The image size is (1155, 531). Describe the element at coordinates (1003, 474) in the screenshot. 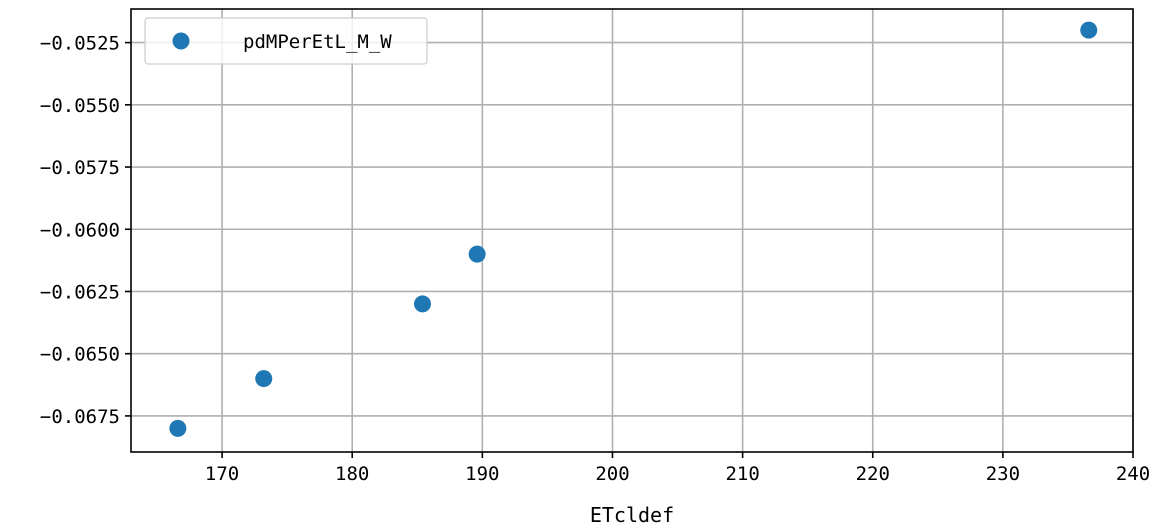

I see `x-tick-label: 230` at that location.